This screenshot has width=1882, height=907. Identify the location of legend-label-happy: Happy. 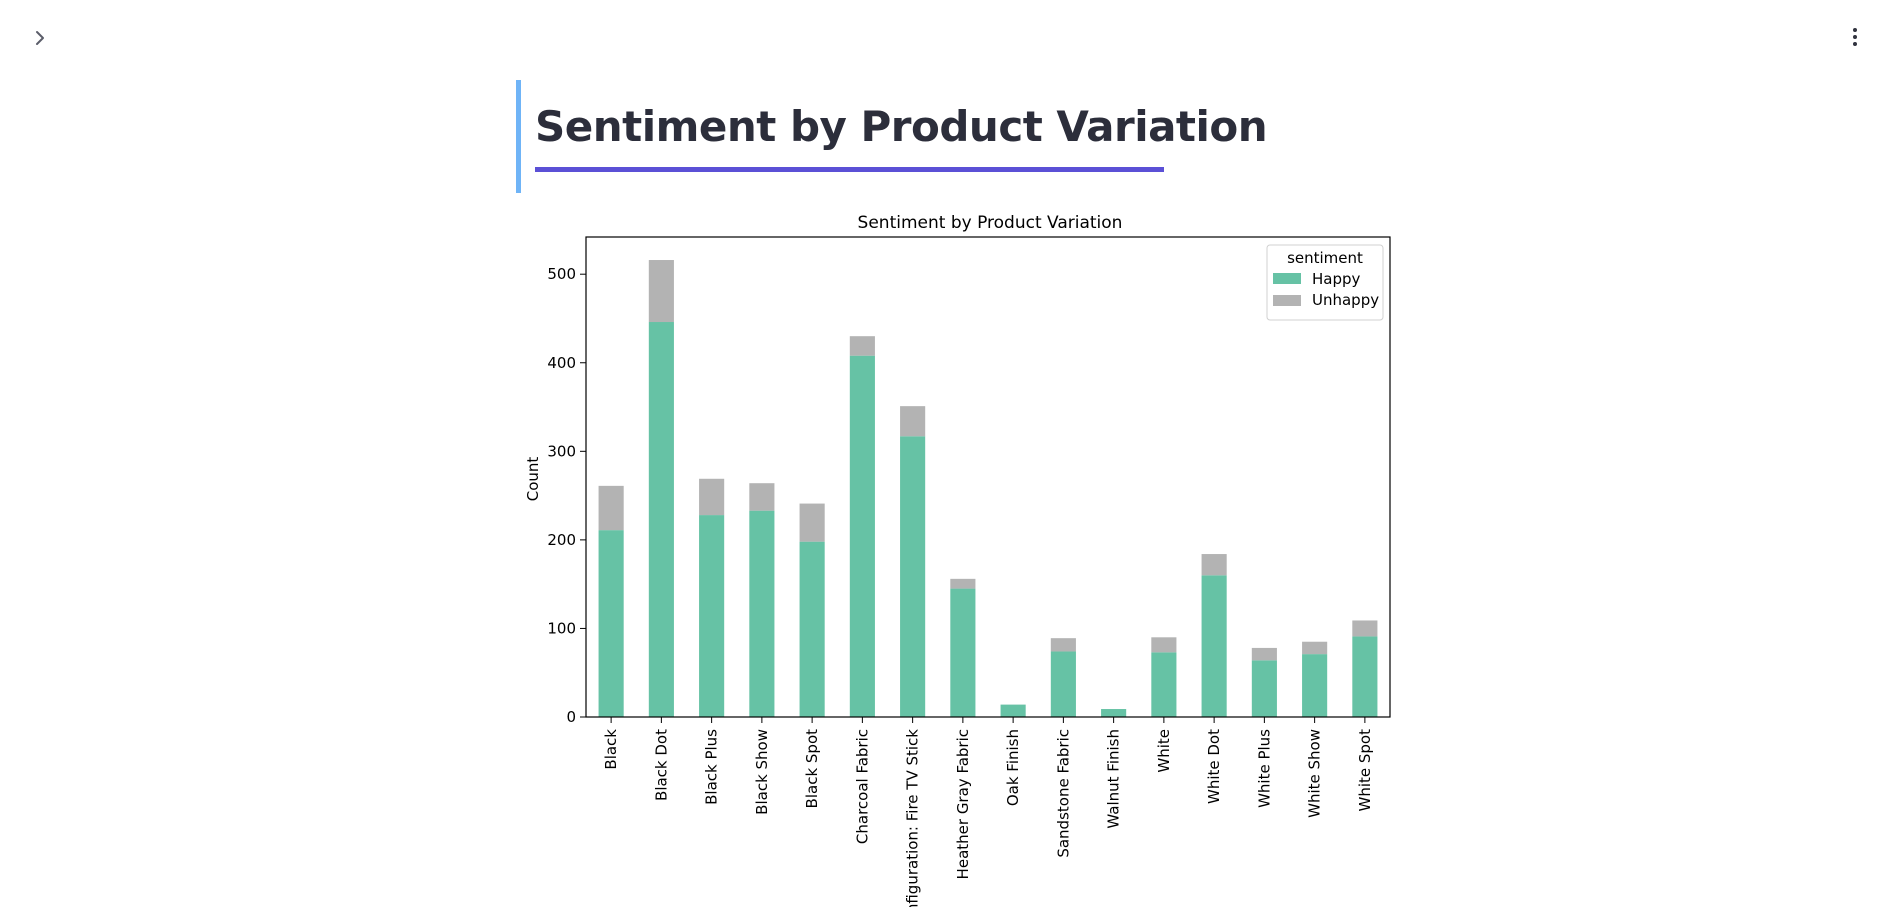
(1336, 279).